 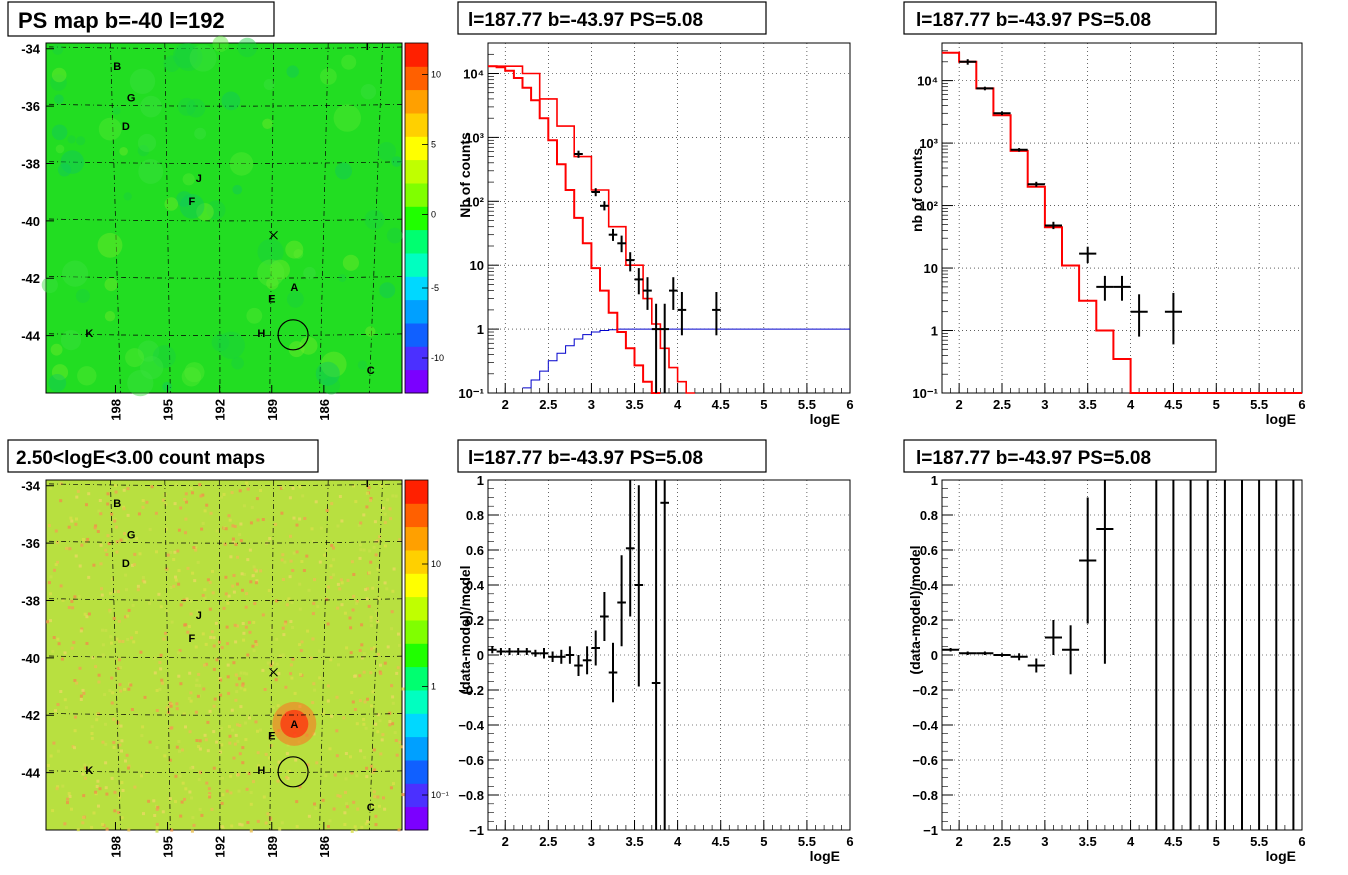 What do you see at coordinates (115, 847) in the screenshot?
I see `map-xtick-label: 198` at bounding box center [115, 847].